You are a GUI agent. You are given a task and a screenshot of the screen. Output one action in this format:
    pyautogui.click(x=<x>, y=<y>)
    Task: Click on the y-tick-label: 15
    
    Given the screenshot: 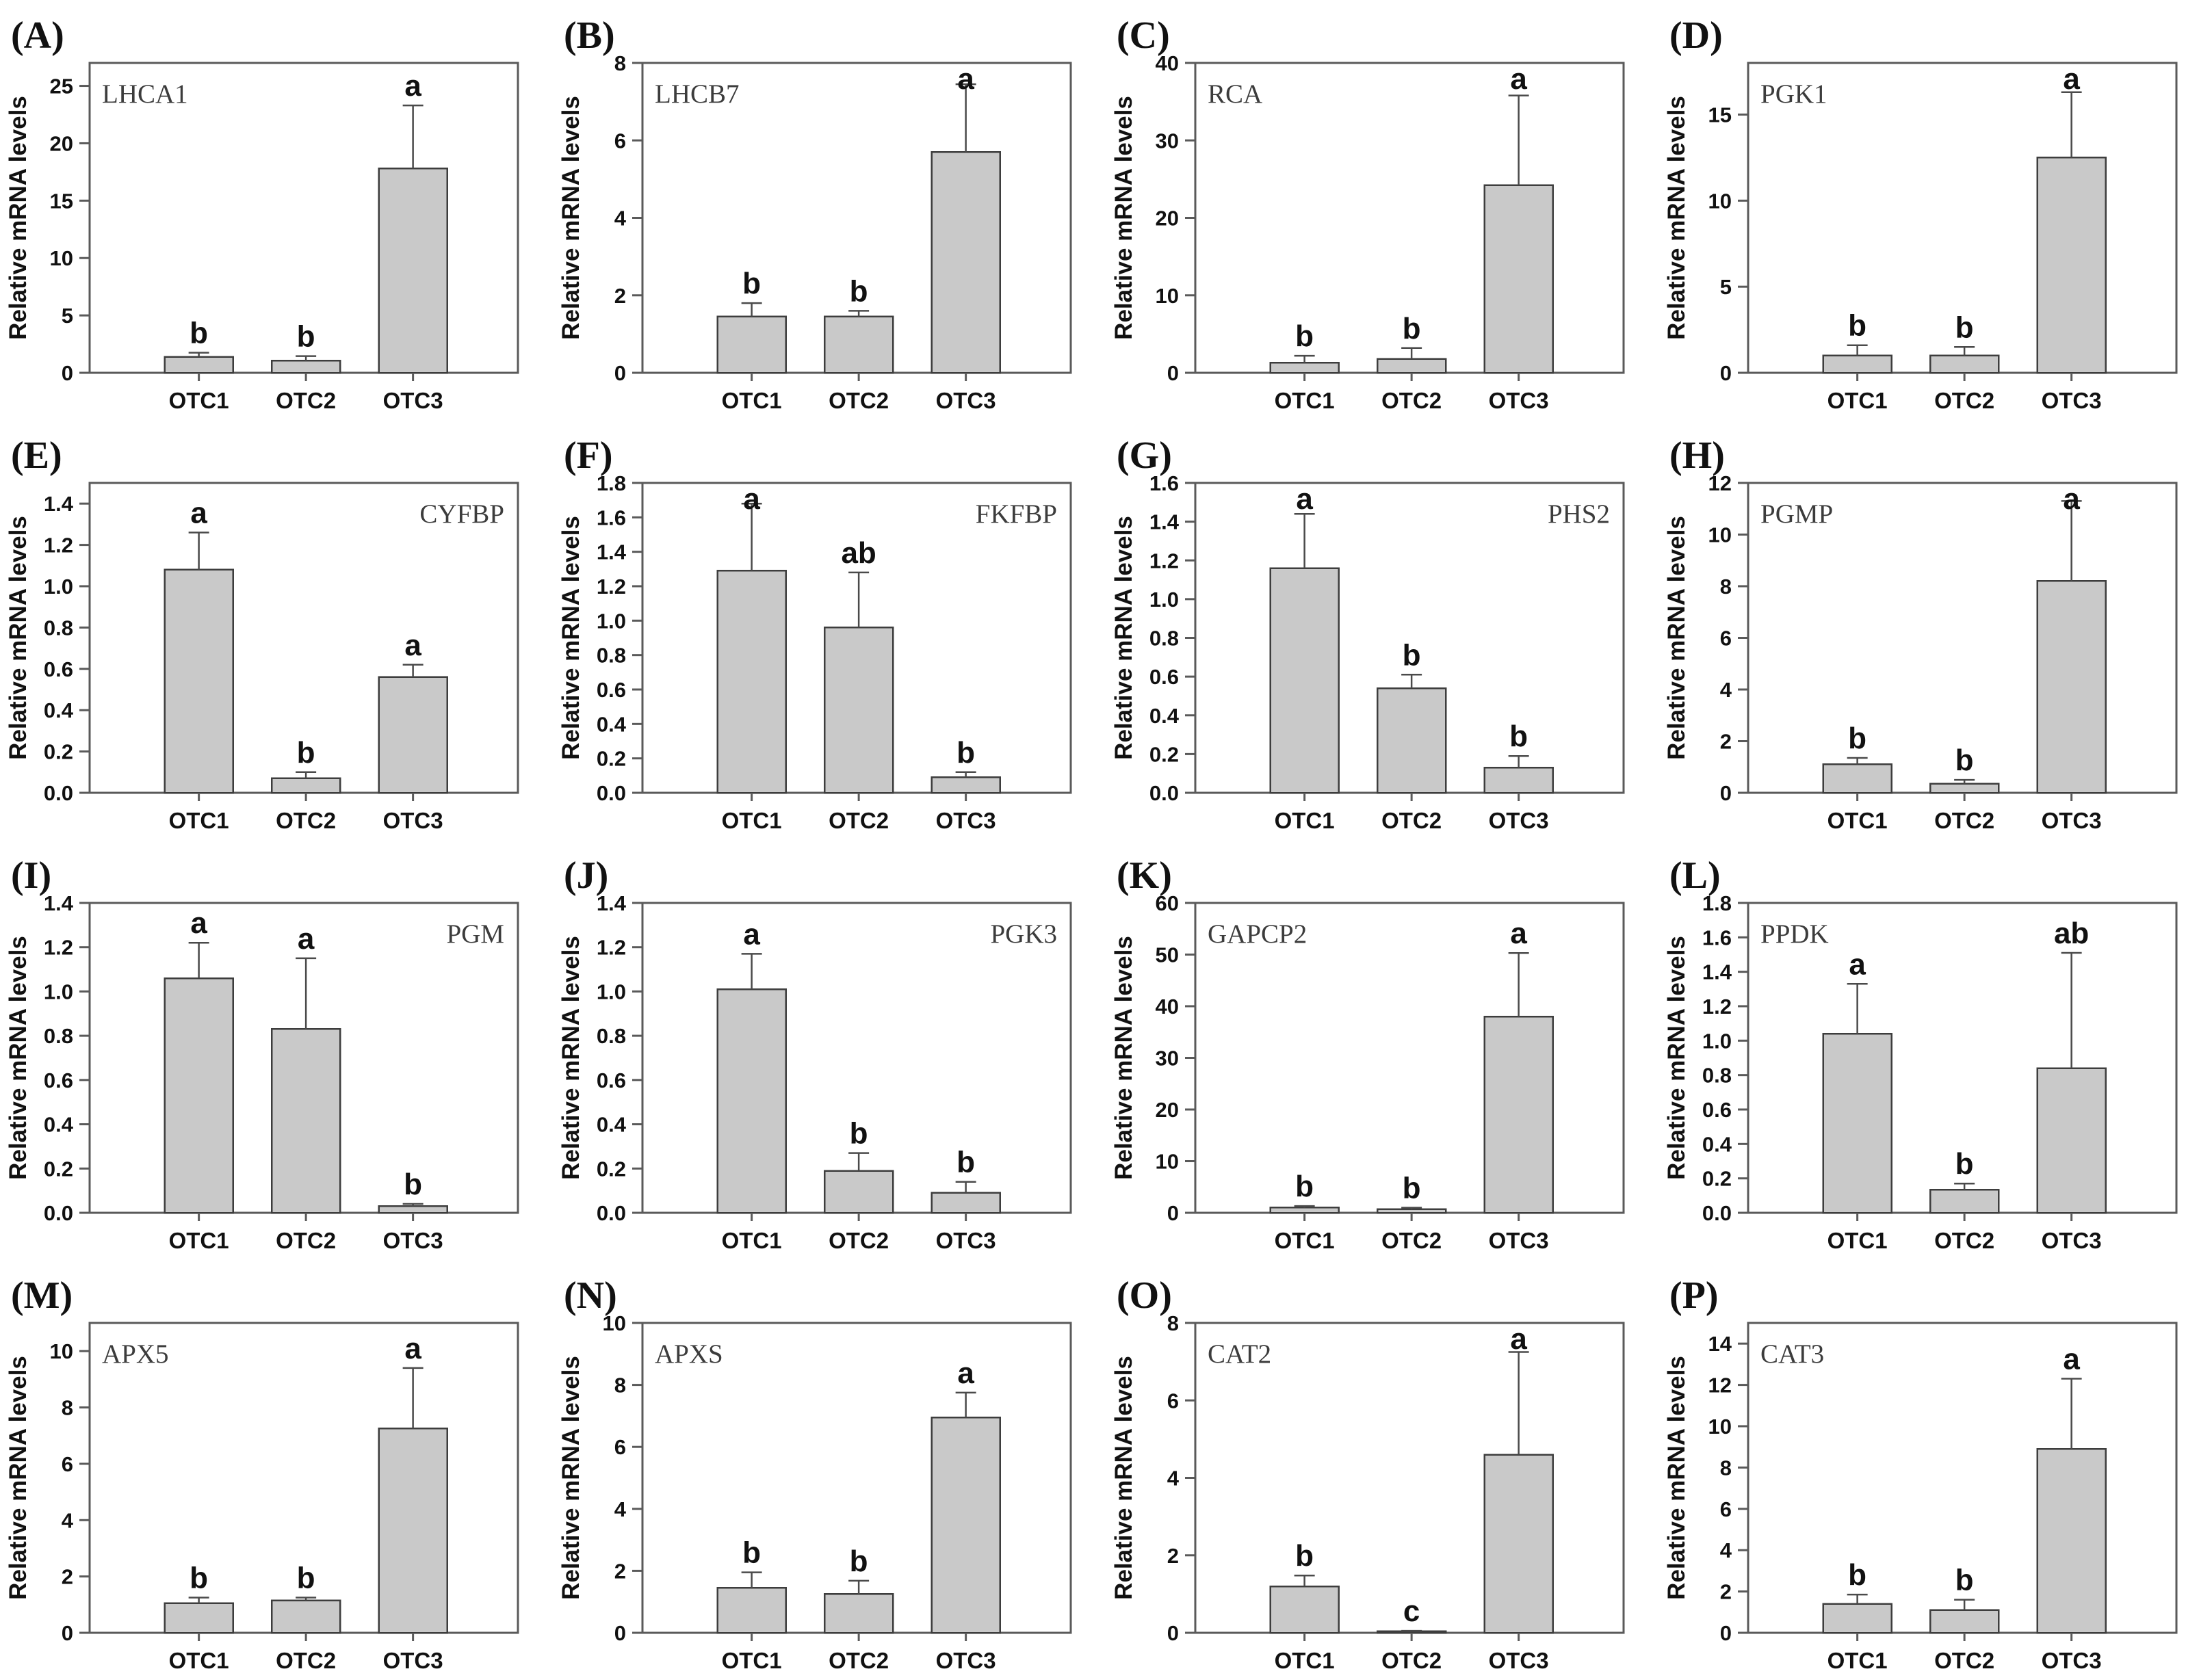 What is the action you would take?
    pyautogui.click(x=1720, y=115)
    